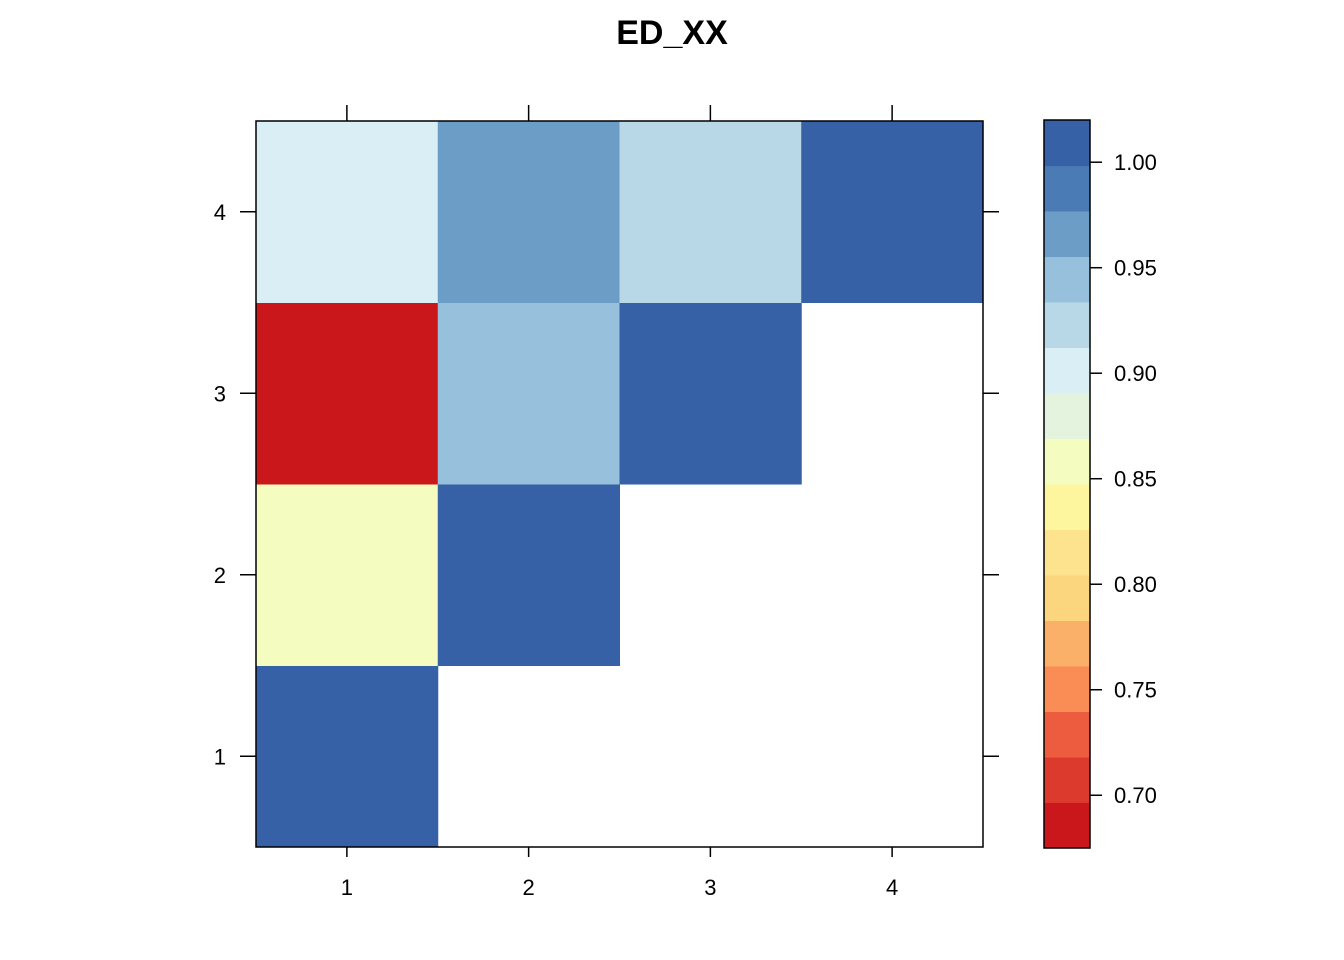  Describe the element at coordinates (220, 393) in the screenshot. I see `y-tick-label-3: 3` at that location.